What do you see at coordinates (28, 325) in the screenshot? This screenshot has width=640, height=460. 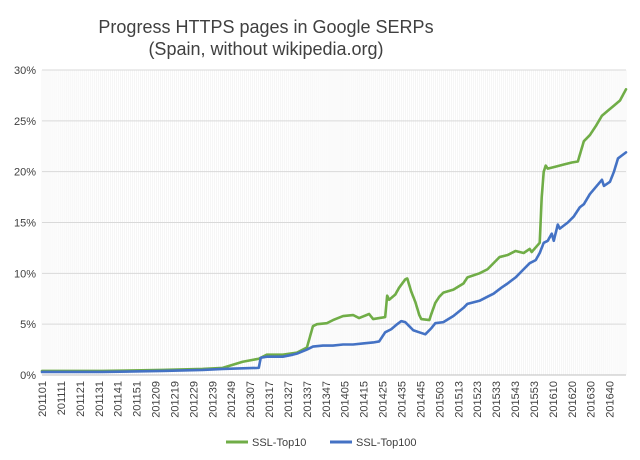 I see `y-tick-label: 5%` at bounding box center [28, 325].